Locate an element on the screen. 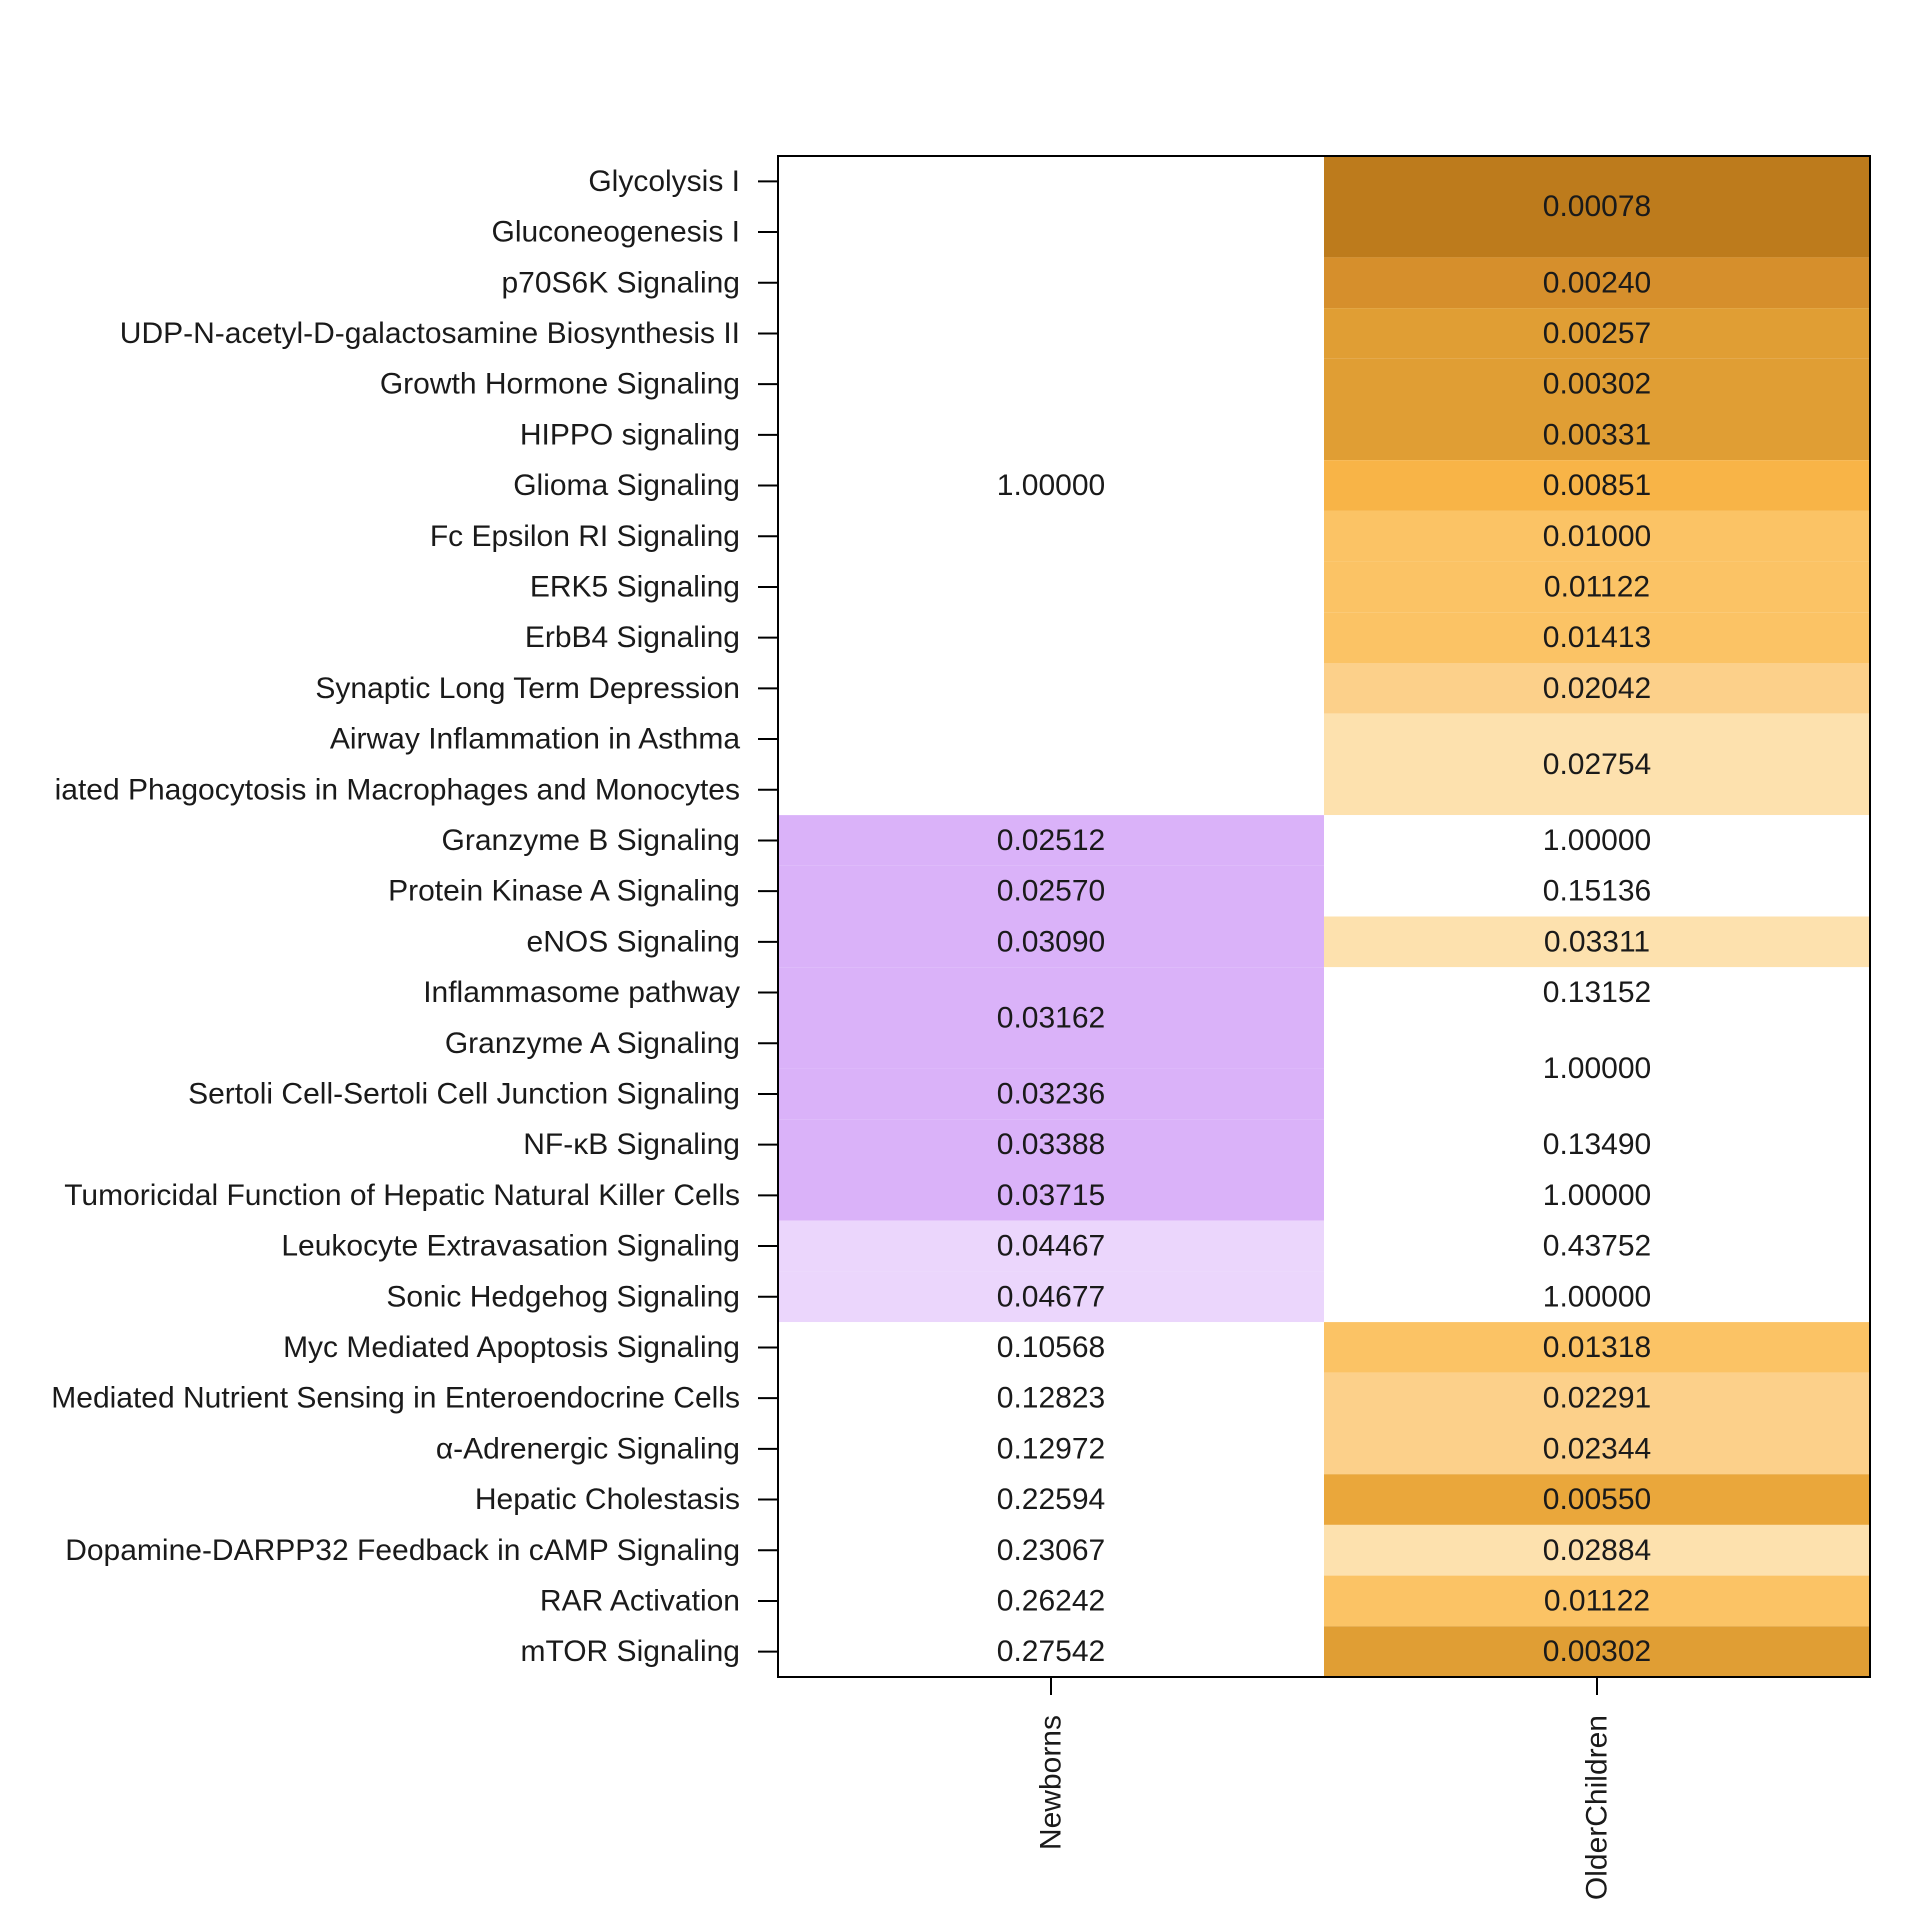 The image size is (1920, 1920). row-label: Myc Mediated Apoptosis Signaling is located at coordinates (511, 1347).